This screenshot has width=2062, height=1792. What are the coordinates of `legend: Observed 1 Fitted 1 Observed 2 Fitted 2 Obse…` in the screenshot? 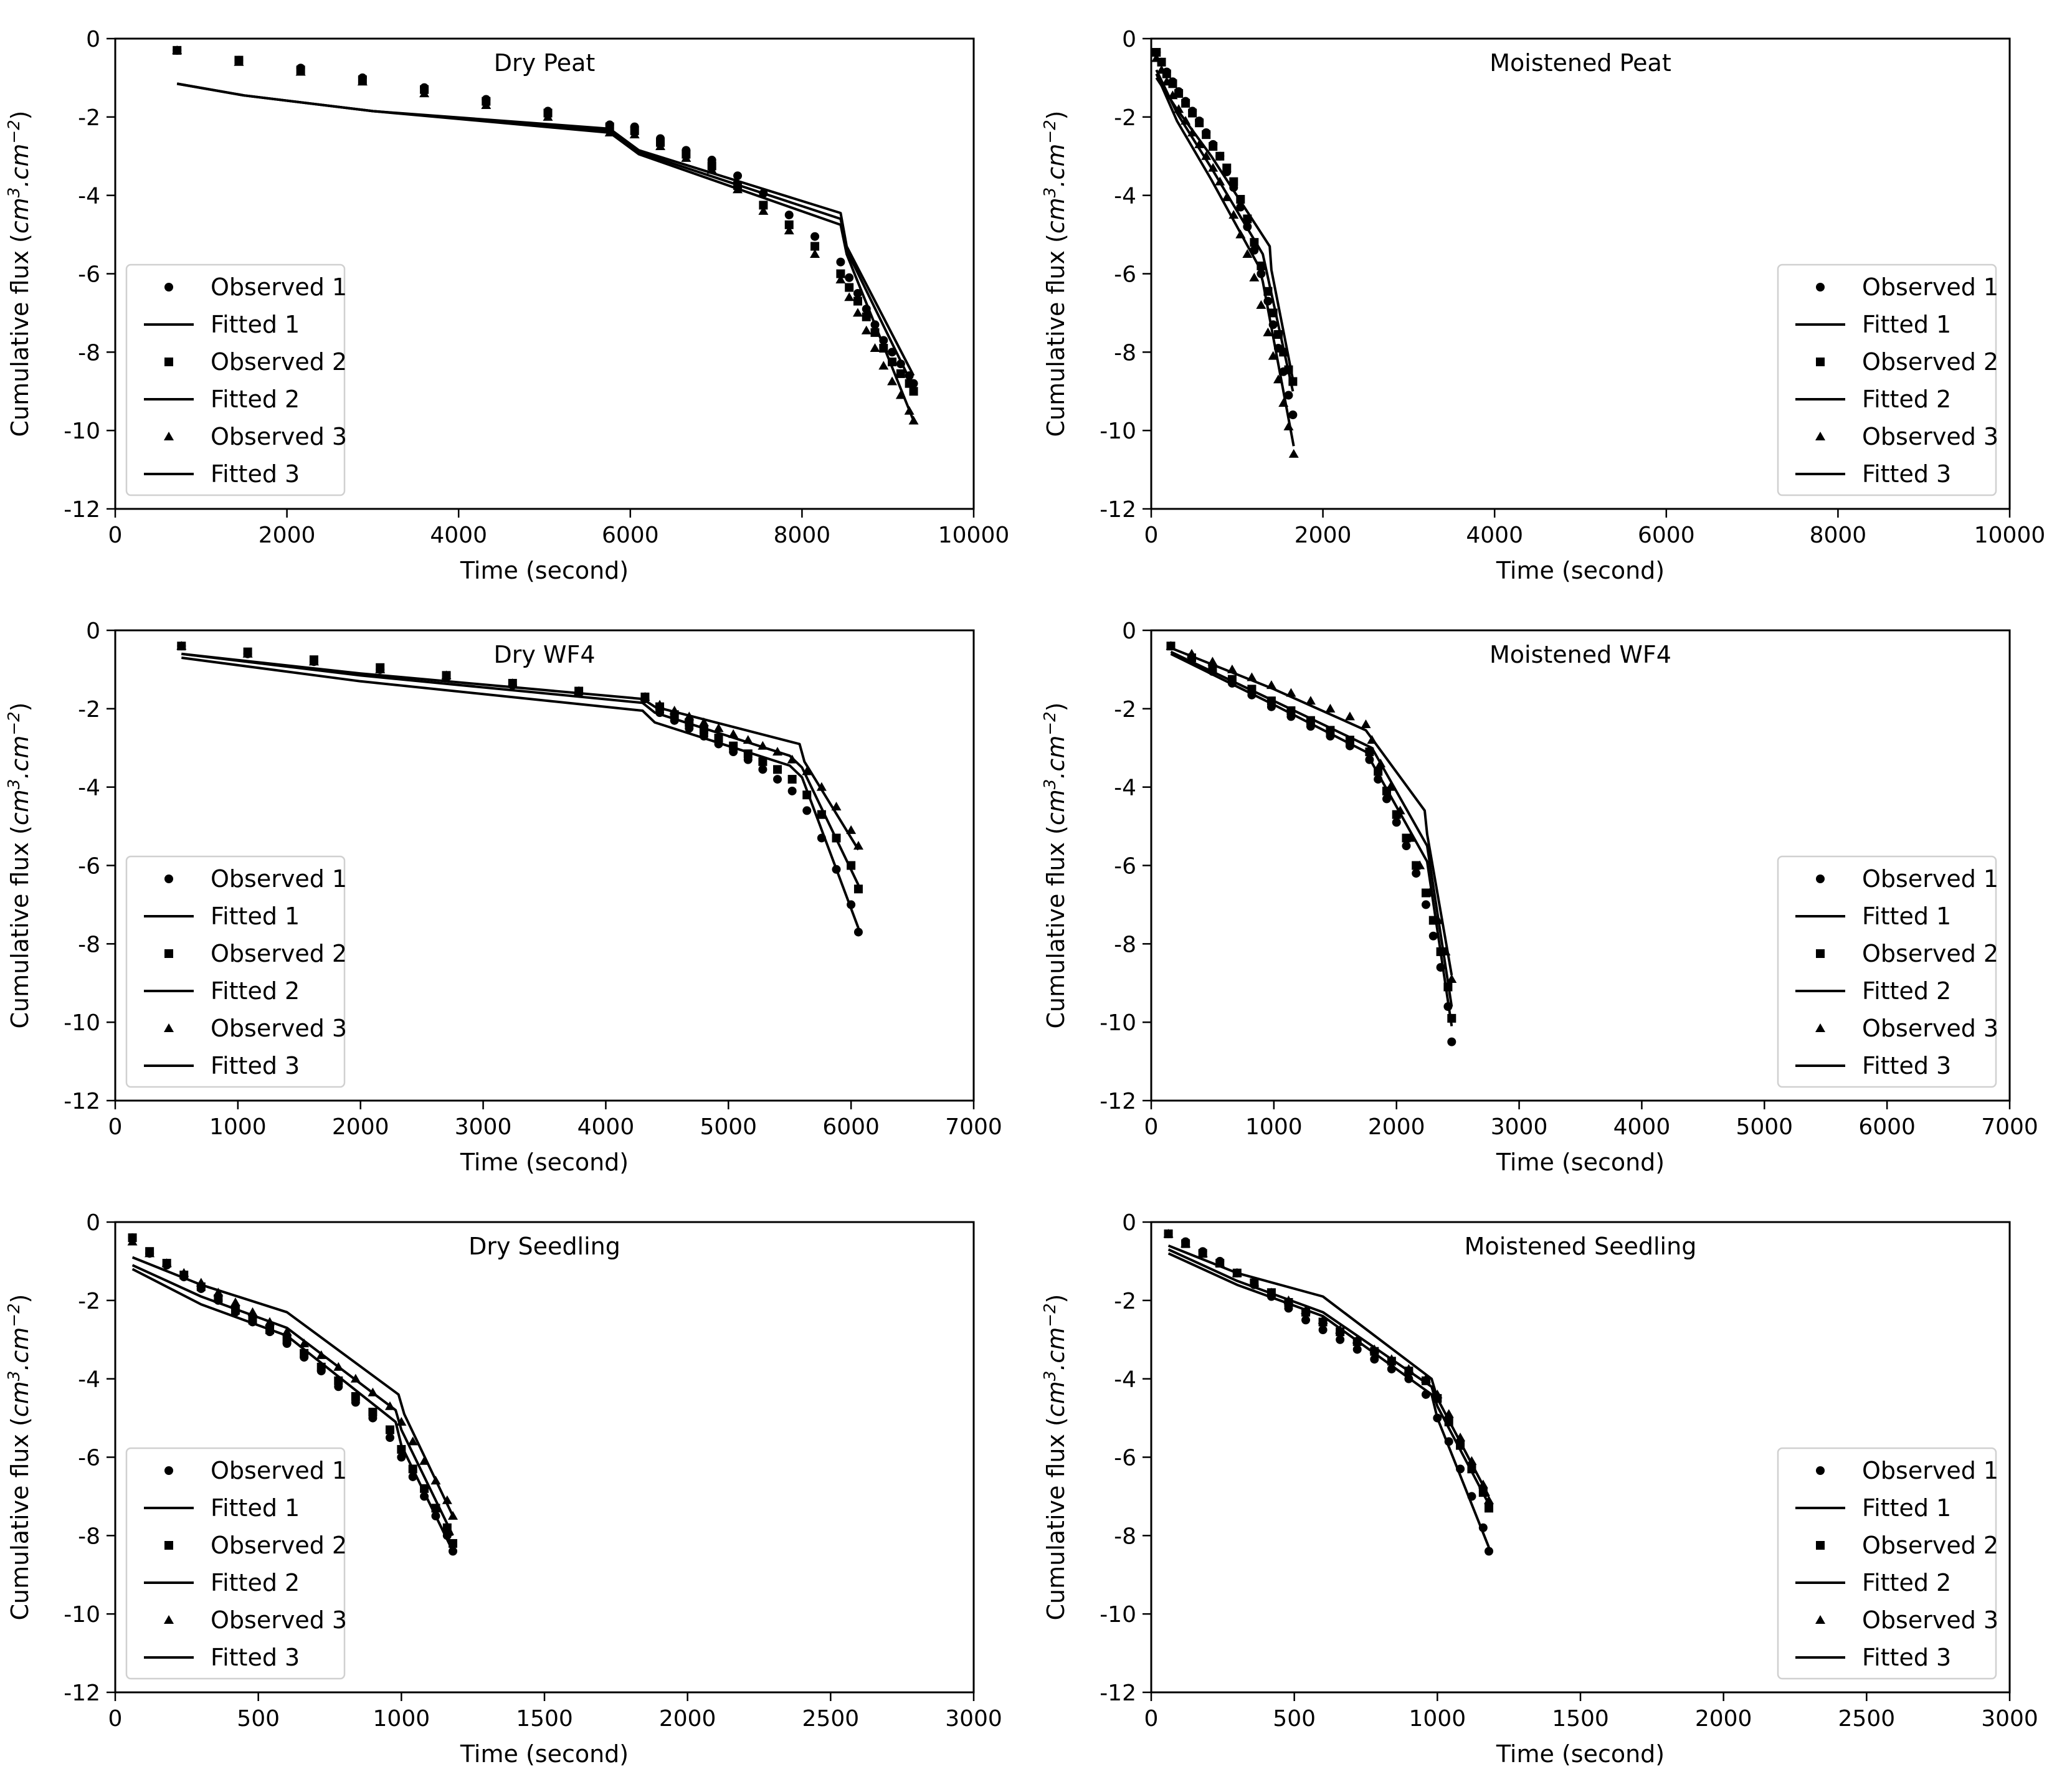 It's located at (236, 971).